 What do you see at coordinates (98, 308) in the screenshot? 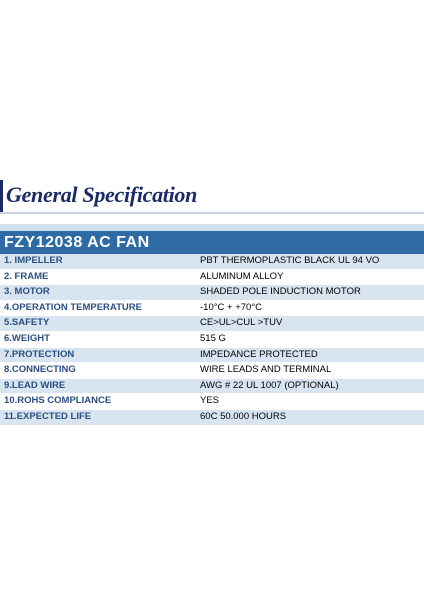
I see `spec-label: 4.OPERATION TEMPERATURE` at bounding box center [98, 308].